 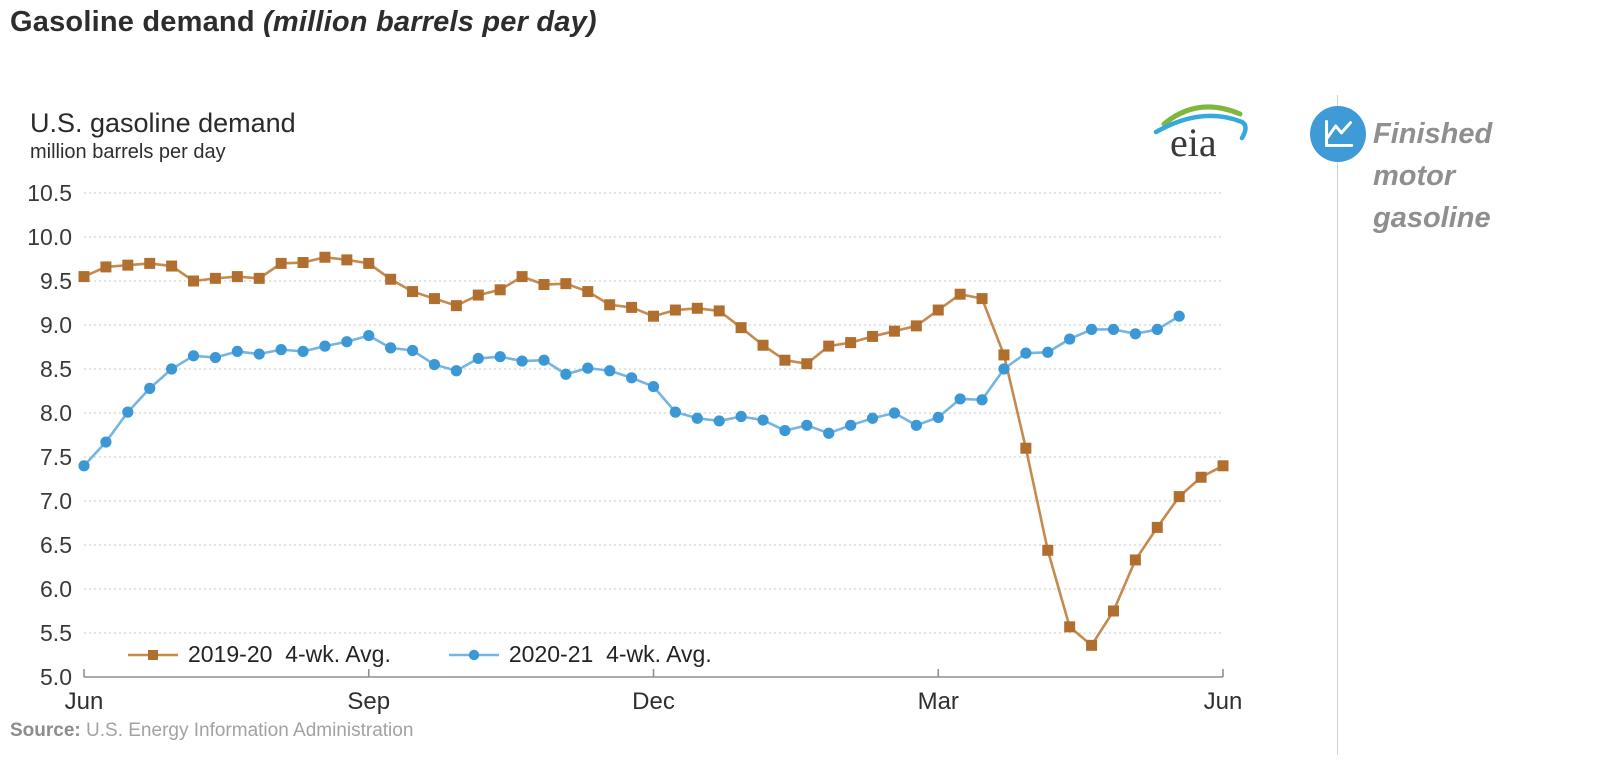 I want to click on eia-logo: eia, so click(x=1202, y=131).